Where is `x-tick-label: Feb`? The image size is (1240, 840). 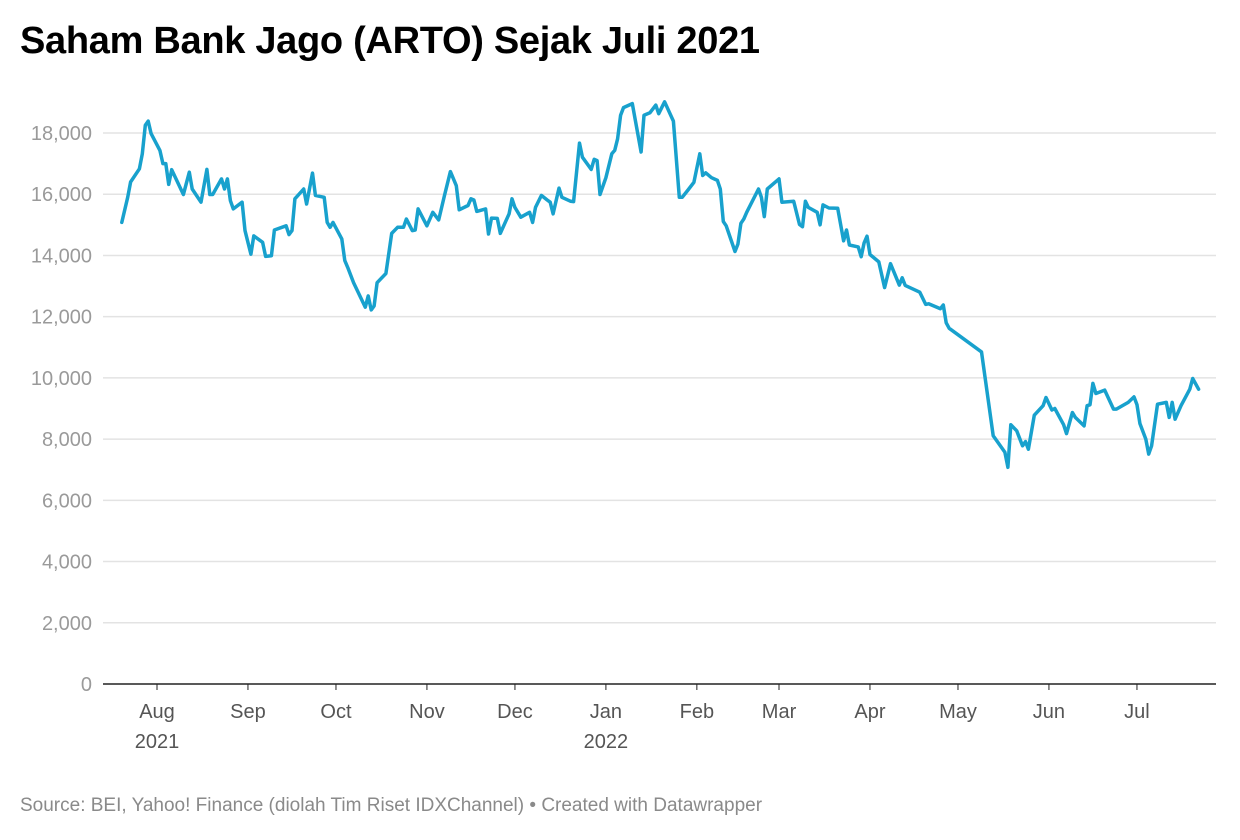 x-tick-label: Feb is located at coordinates (697, 712).